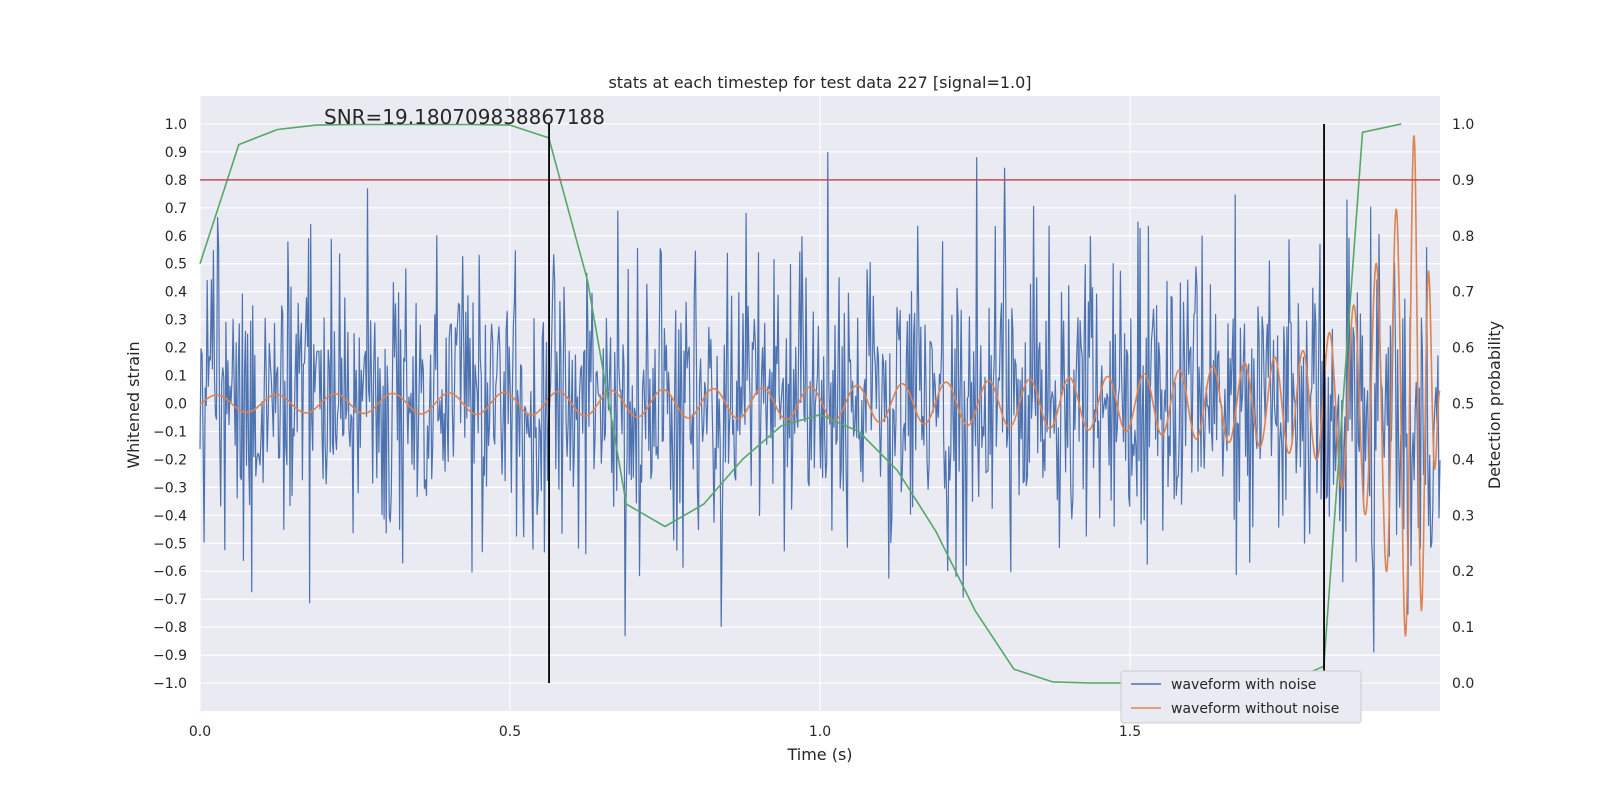 The image size is (1600, 800). Describe the element at coordinates (1463, 516) in the screenshot. I see `y-right-tick-label: 0.3` at that location.